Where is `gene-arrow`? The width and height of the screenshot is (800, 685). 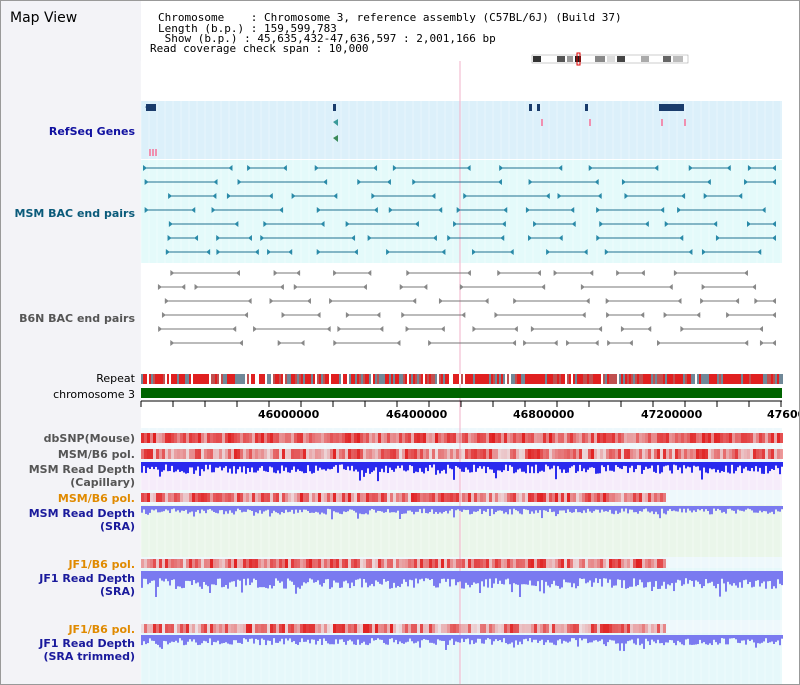
gene-arrow is located at coordinates (148, 107).